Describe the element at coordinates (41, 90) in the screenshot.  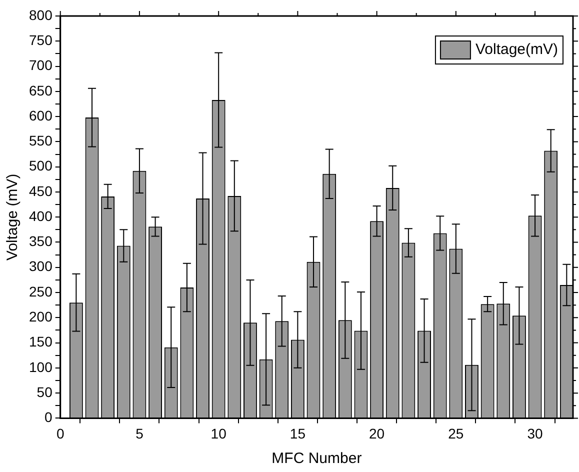
I see `y-tick-label: 650` at that location.